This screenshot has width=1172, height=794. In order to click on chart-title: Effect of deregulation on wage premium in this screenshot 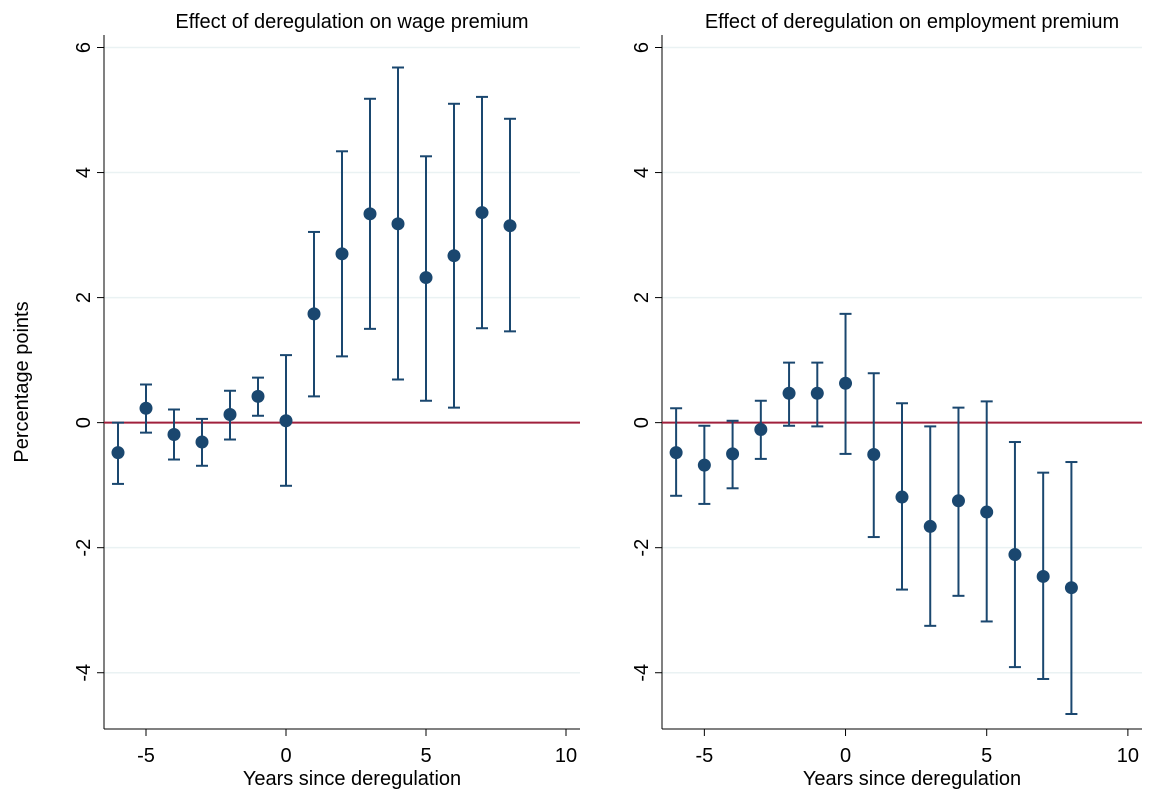, I will do `click(351, 22)`.